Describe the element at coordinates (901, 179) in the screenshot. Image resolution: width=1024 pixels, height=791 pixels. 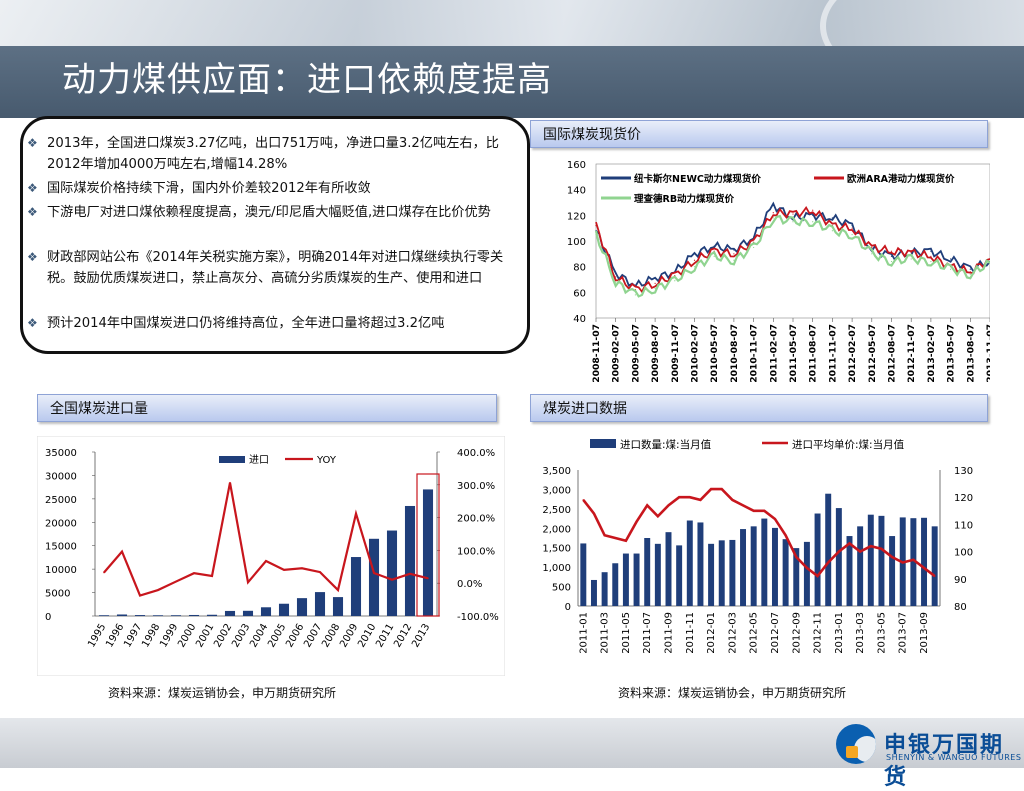
I see `legend-label: 欧洲ARA港动力煤现货价` at that location.